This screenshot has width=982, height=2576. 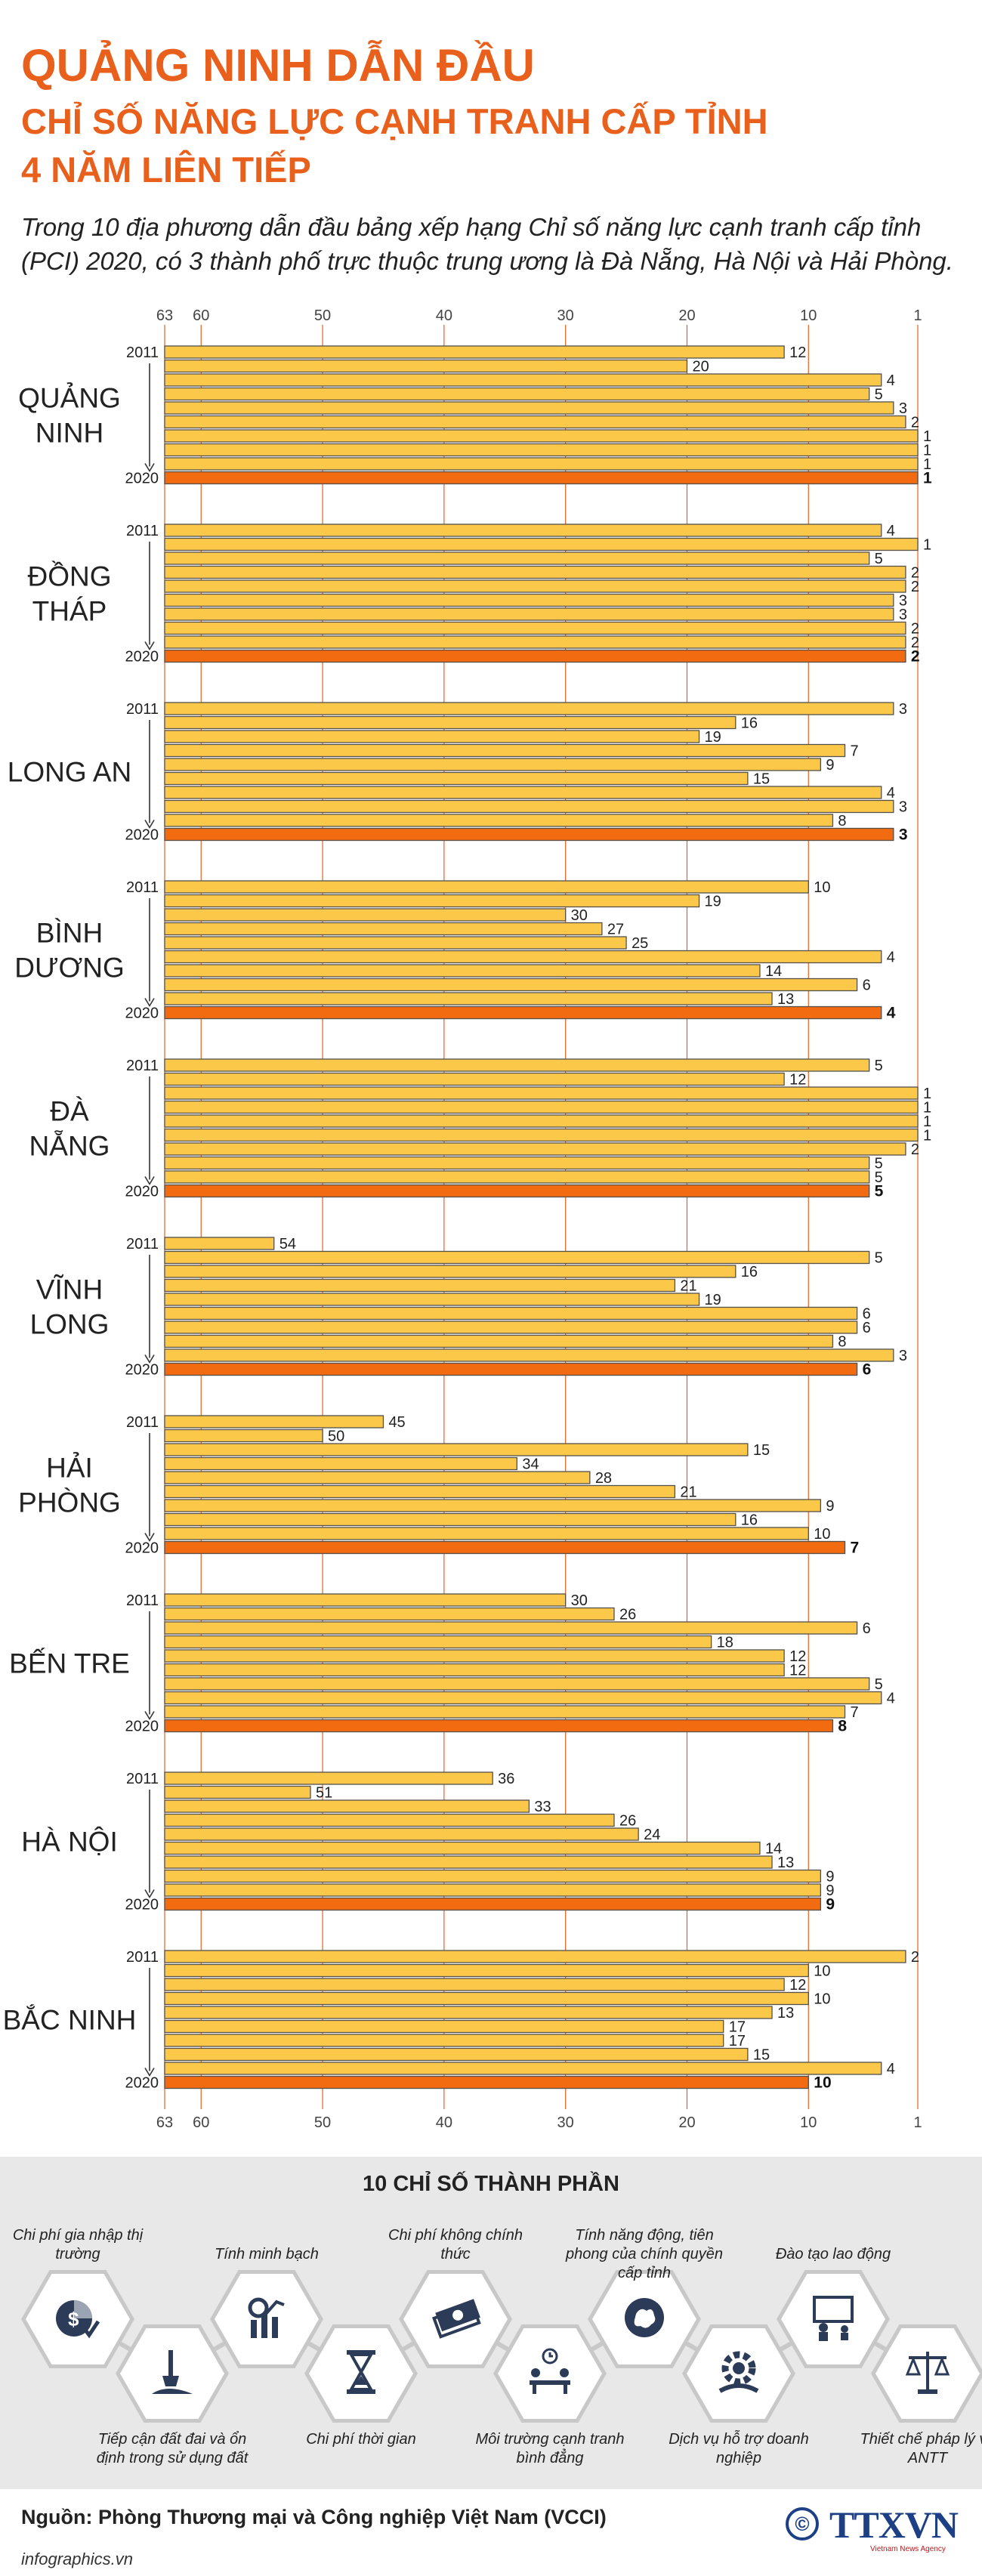 What do you see at coordinates (713, 1300) in the screenshot?
I see `value-label-2015: 19` at bounding box center [713, 1300].